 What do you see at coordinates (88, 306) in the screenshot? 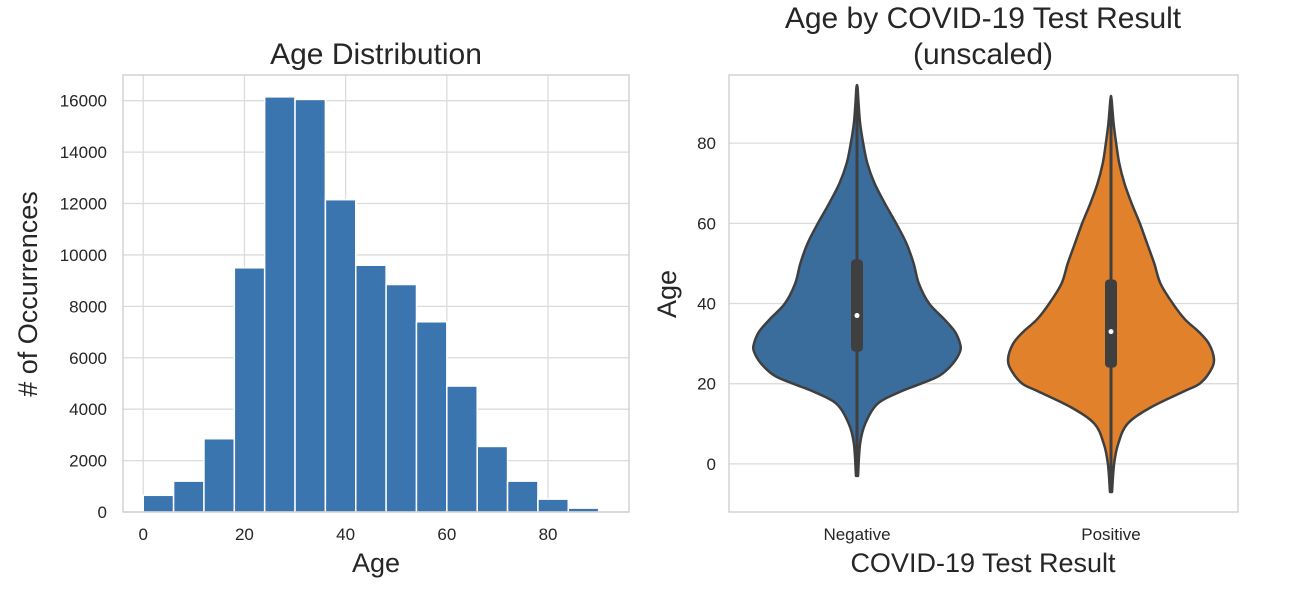
I see `histogram-y-tick-label: 8000` at bounding box center [88, 306].